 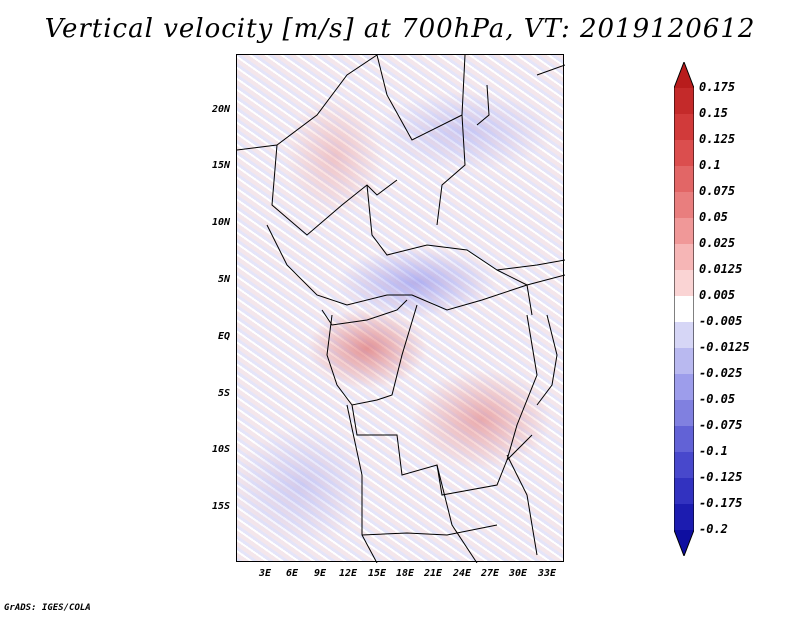 What do you see at coordinates (220, 222) in the screenshot?
I see `lat-label-10n: 10N` at bounding box center [220, 222].